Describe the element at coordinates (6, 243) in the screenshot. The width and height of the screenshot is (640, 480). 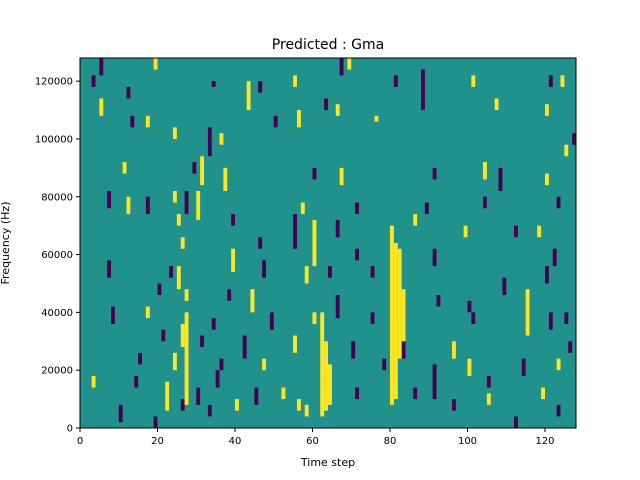
I see `y-axis-label: Frequency (Hz)` at that location.